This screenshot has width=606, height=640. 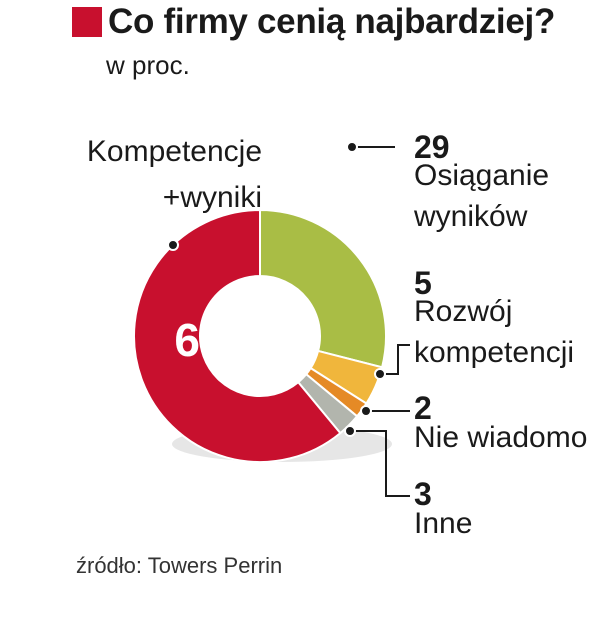 What do you see at coordinates (148, 65) in the screenshot?
I see `chart-subtitle: w proc.` at bounding box center [148, 65].